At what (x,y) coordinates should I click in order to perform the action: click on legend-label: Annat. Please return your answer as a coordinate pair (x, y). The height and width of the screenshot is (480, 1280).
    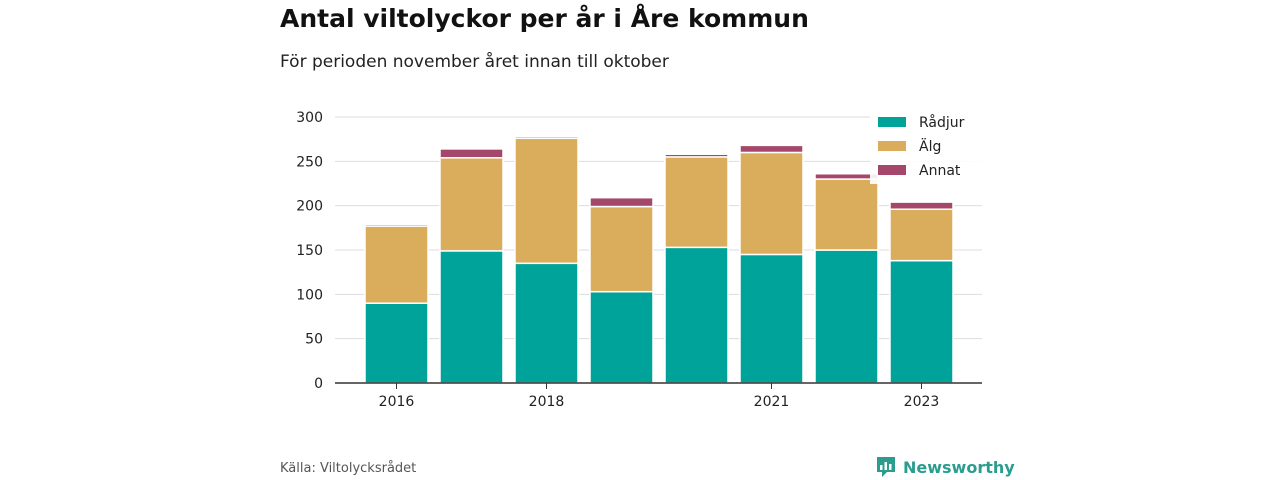
    Looking at the image, I should click on (940, 171).